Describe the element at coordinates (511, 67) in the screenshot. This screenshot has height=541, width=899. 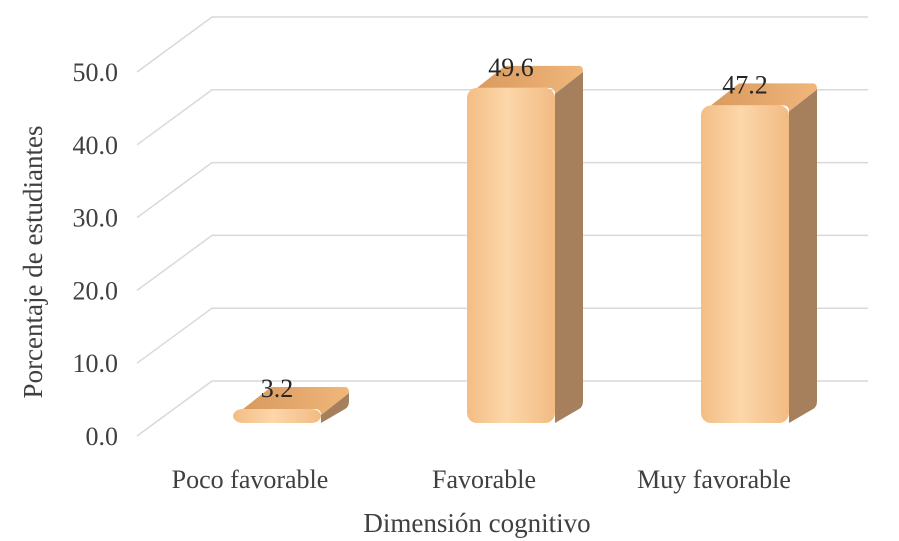
I see `data-label: 49.6` at that location.